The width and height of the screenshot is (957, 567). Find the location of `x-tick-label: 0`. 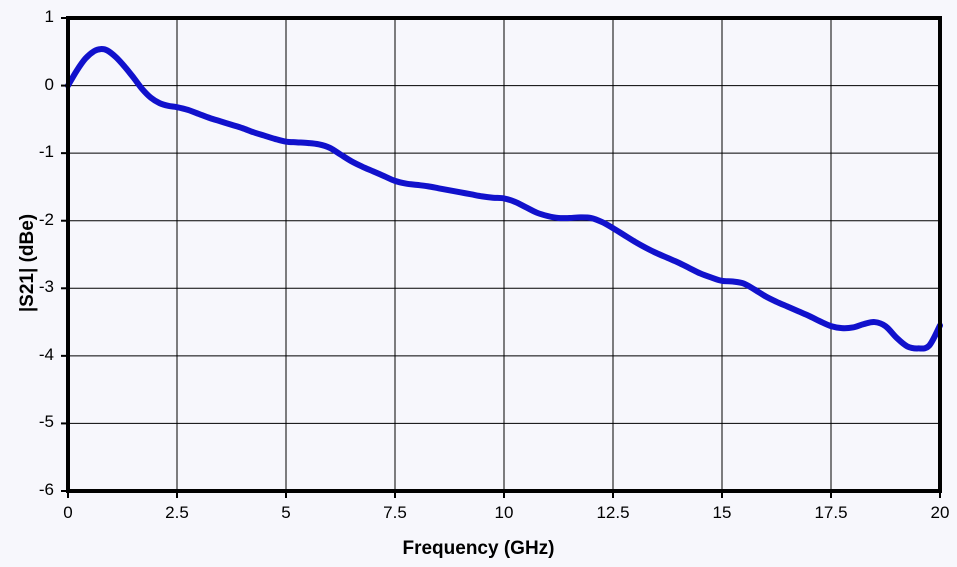

x-tick-label: 0 is located at coordinates (68, 512).